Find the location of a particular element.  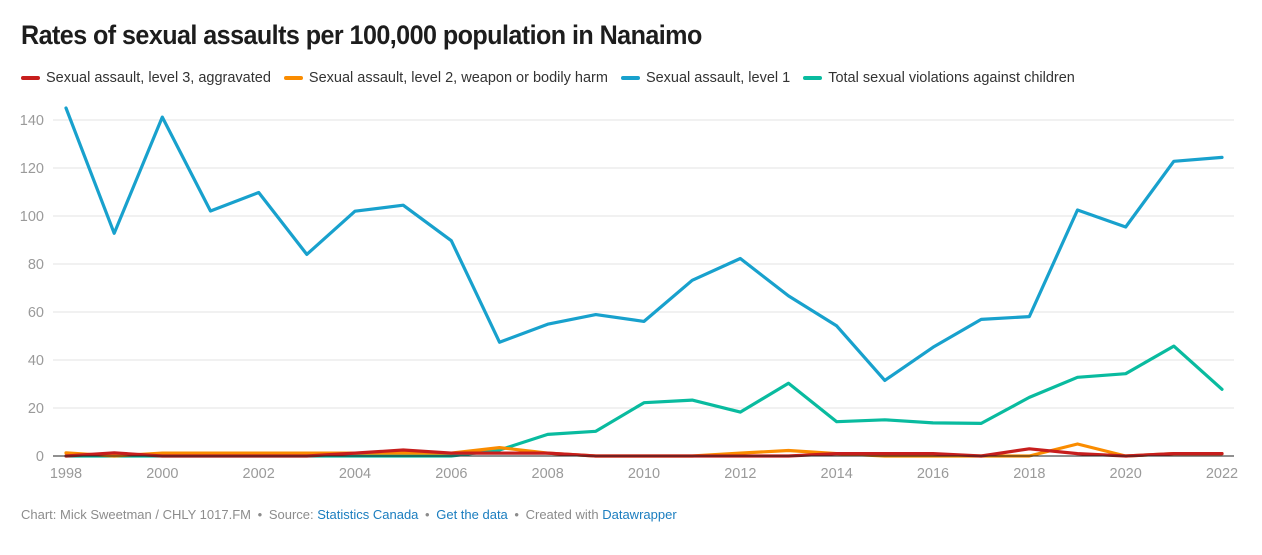

y-tick-label: 20 is located at coordinates (36, 409).